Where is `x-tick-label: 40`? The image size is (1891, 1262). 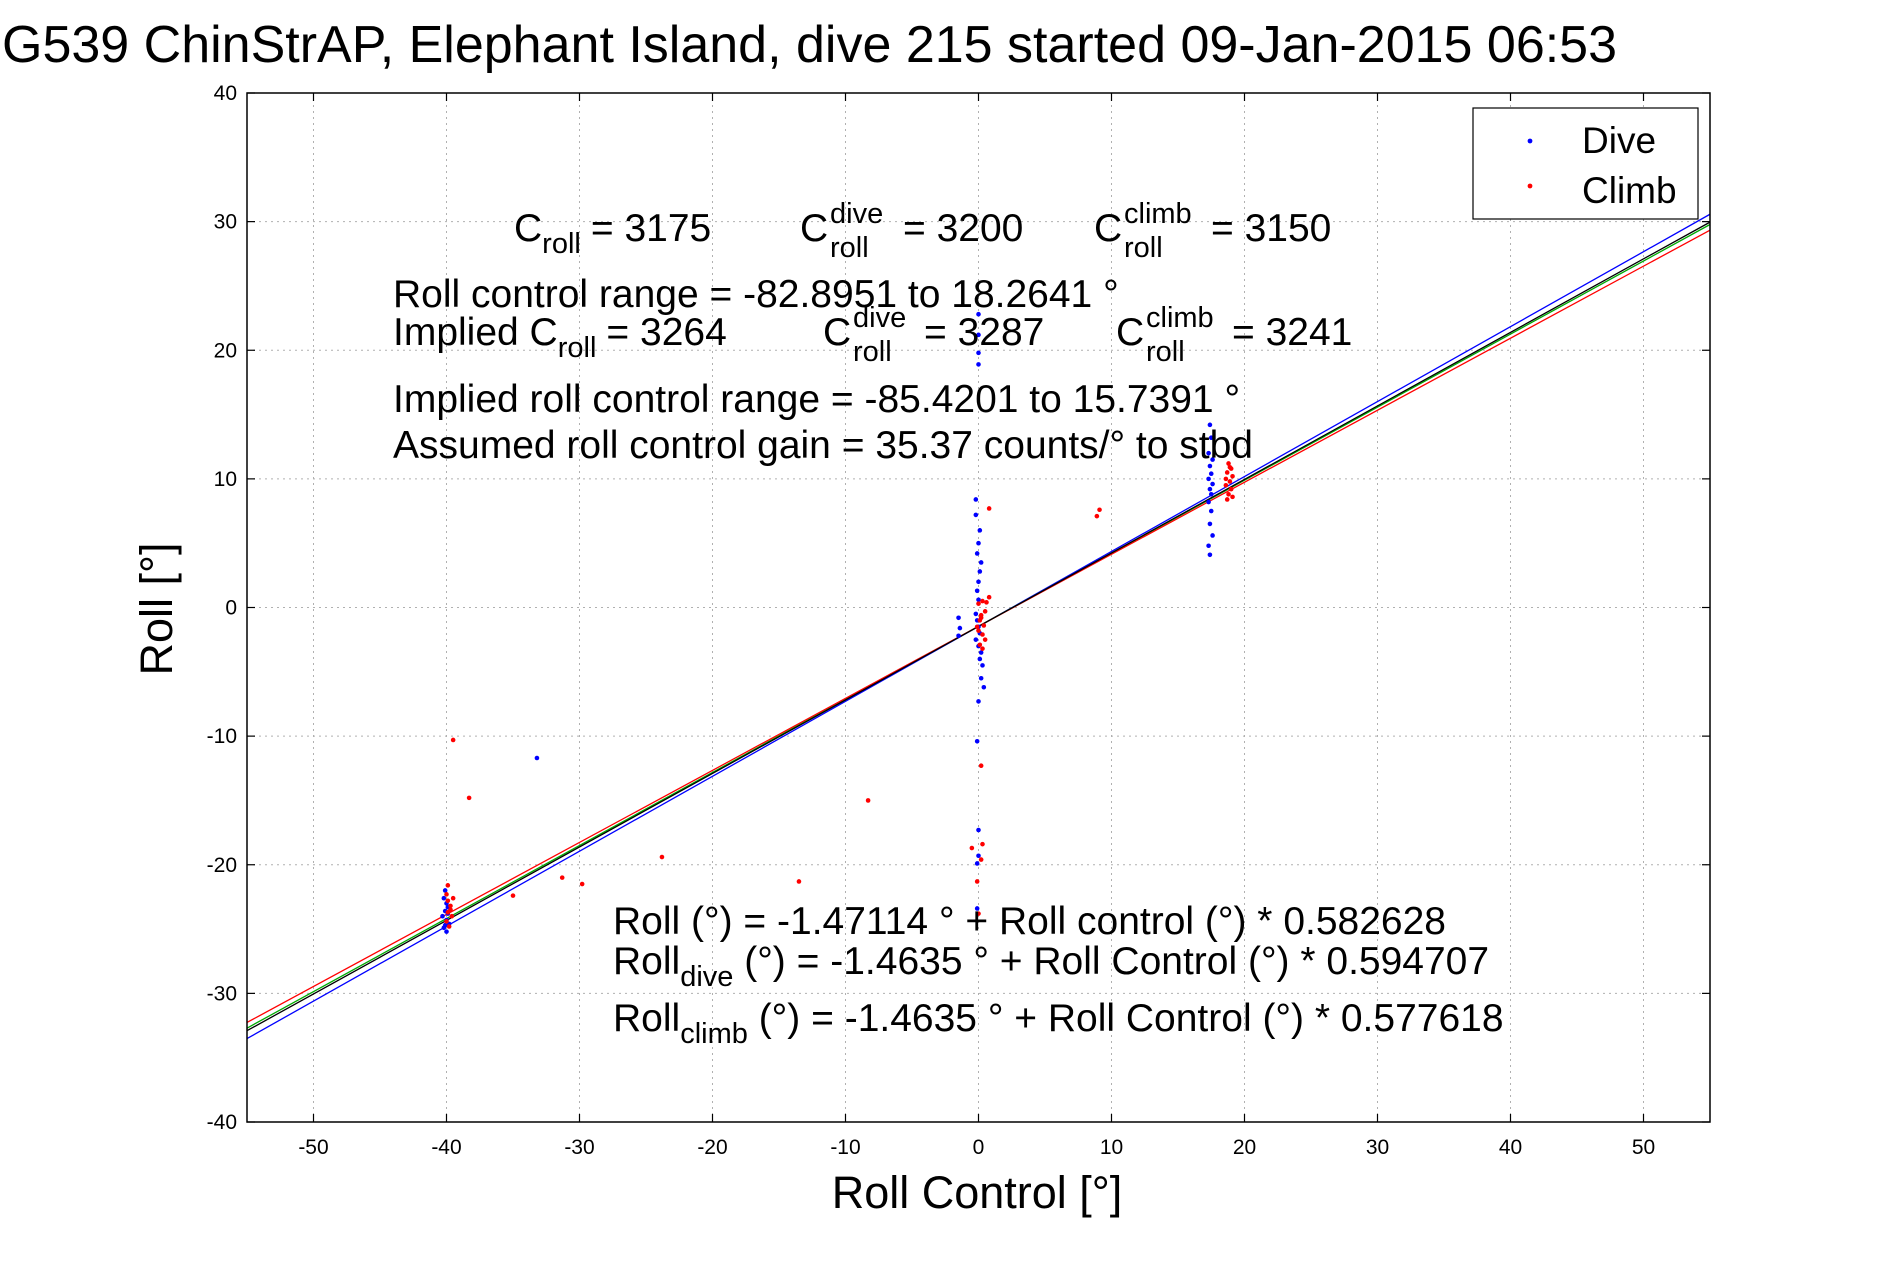
x-tick-label: 40 is located at coordinates (1510, 1147).